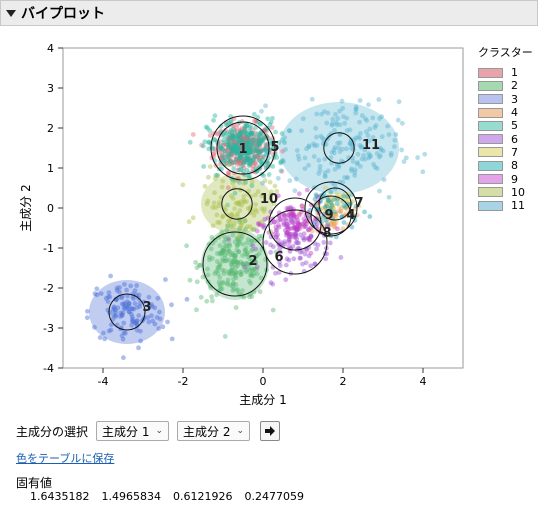  Describe the element at coordinates (505, 192) in the screenshot. I see `legend-item: 10` at that location.